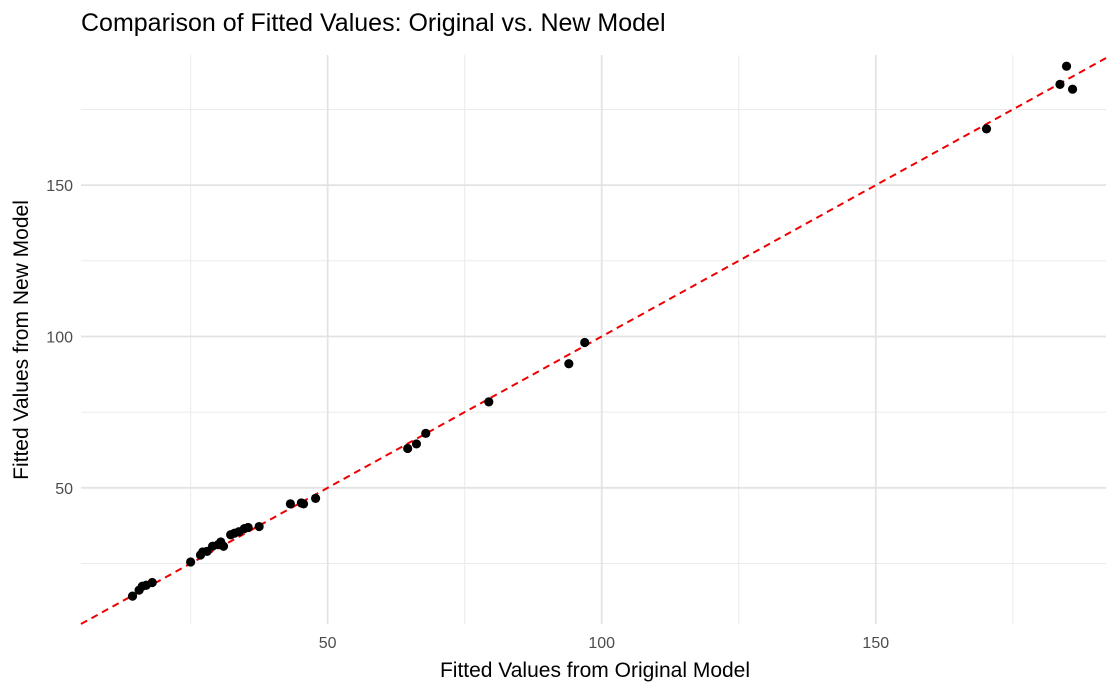 The width and height of the screenshot is (1120, 692). I want to click on y-tick-label: 150, so click(59, 186).